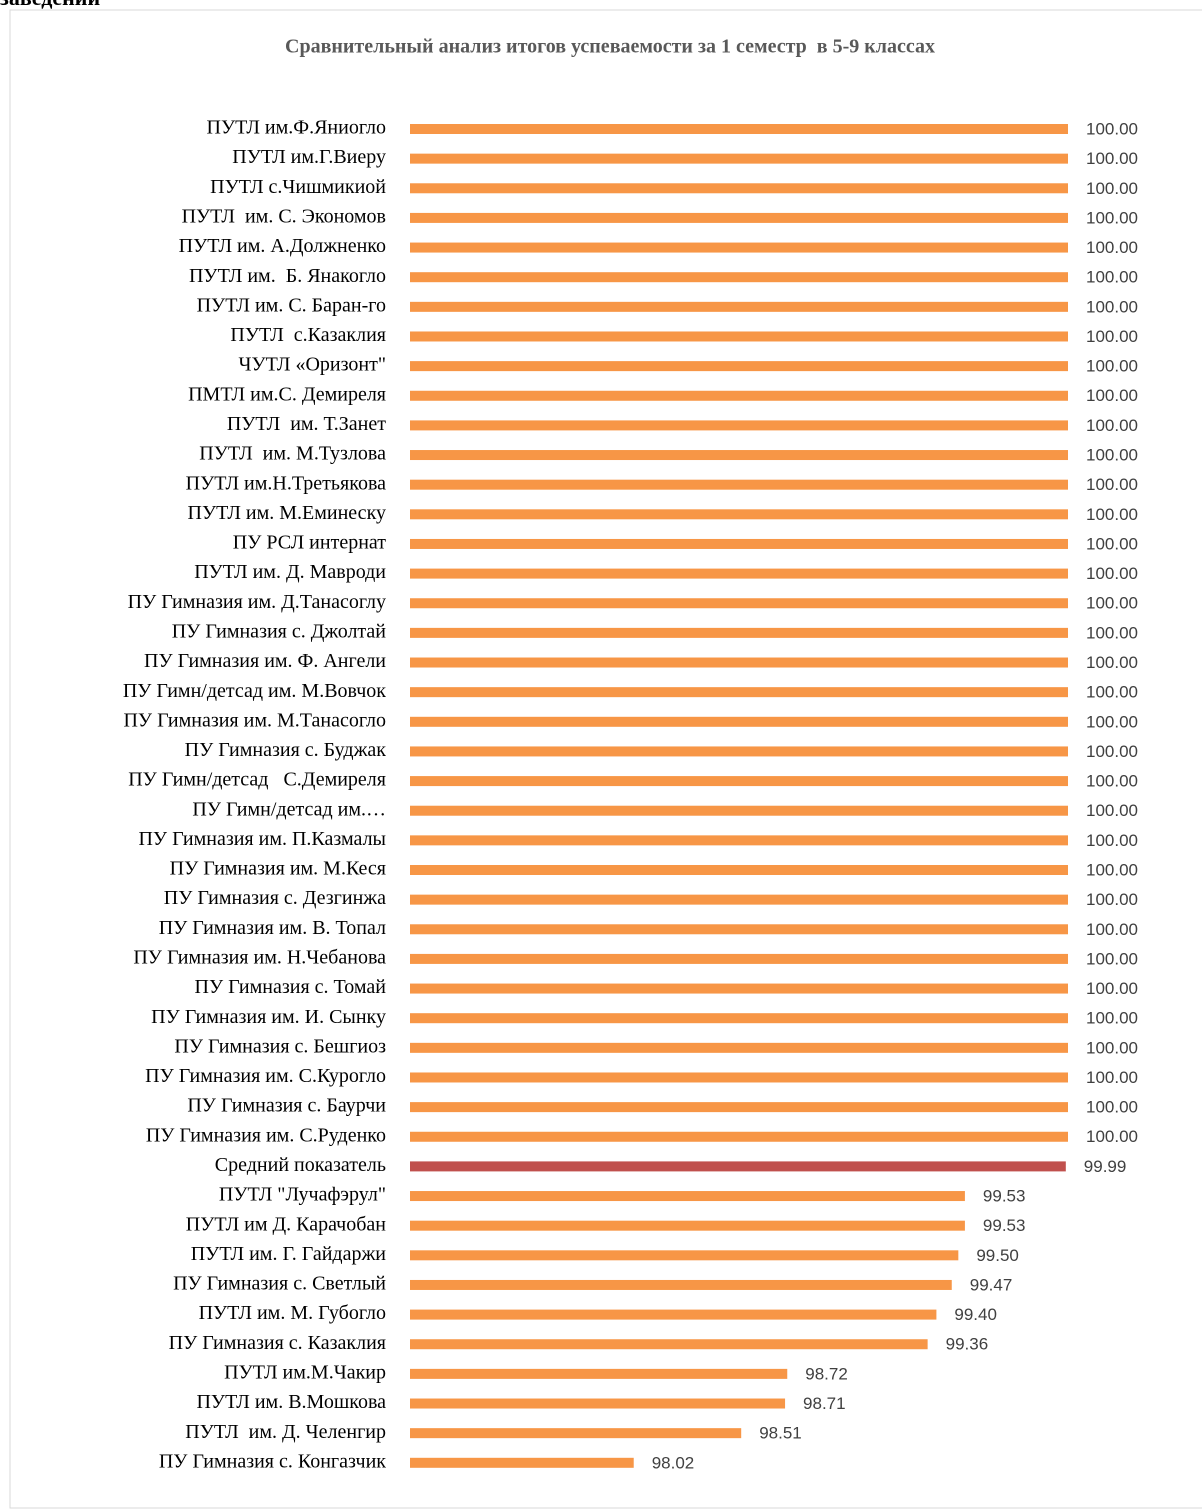 This screenshot has height=1510, width=1202. What do you see at coordinates (265, 661) in the screenshot?
I see `category-label: ПУ Гимназия им. Ф. Ангели` at bounding box center [265, 661].